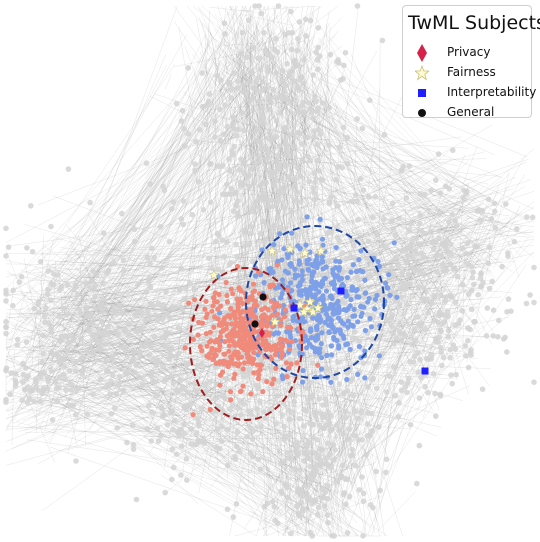  I want to click on circle-icon, so click(422, 113).